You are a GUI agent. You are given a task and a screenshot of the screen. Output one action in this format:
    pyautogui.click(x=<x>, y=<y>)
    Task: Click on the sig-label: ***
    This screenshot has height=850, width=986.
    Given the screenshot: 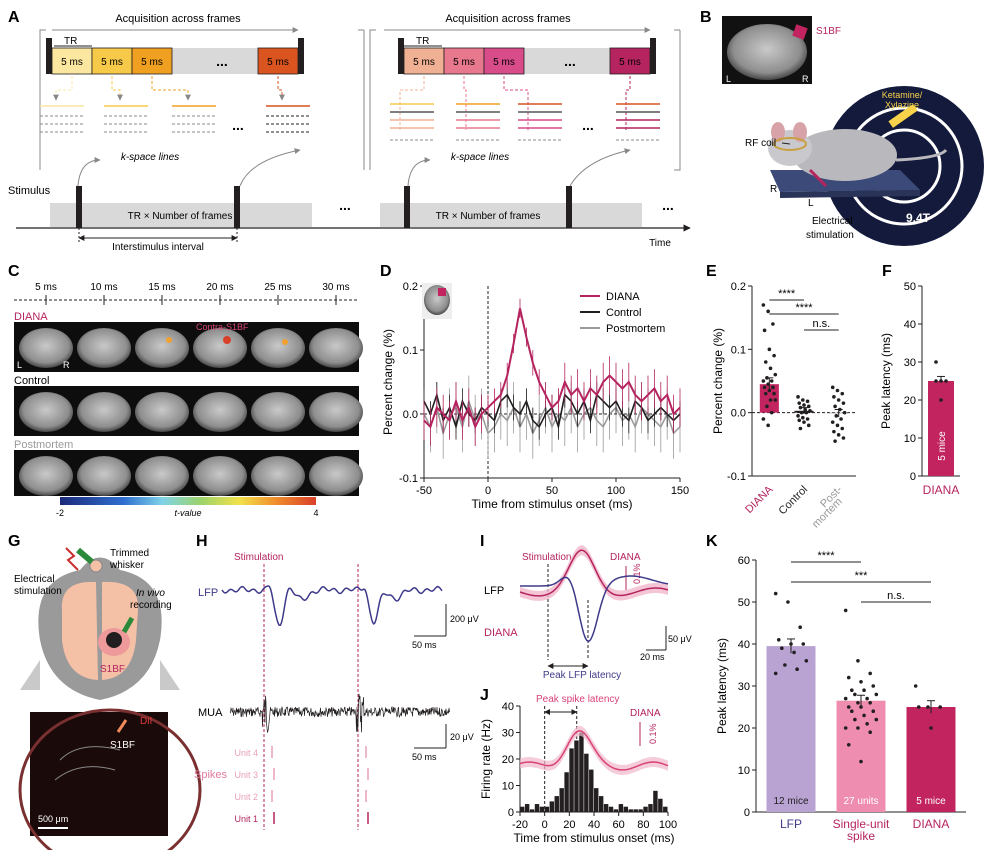 What is the action you would take?
    pyautogui.click(x=862, y=576)
    